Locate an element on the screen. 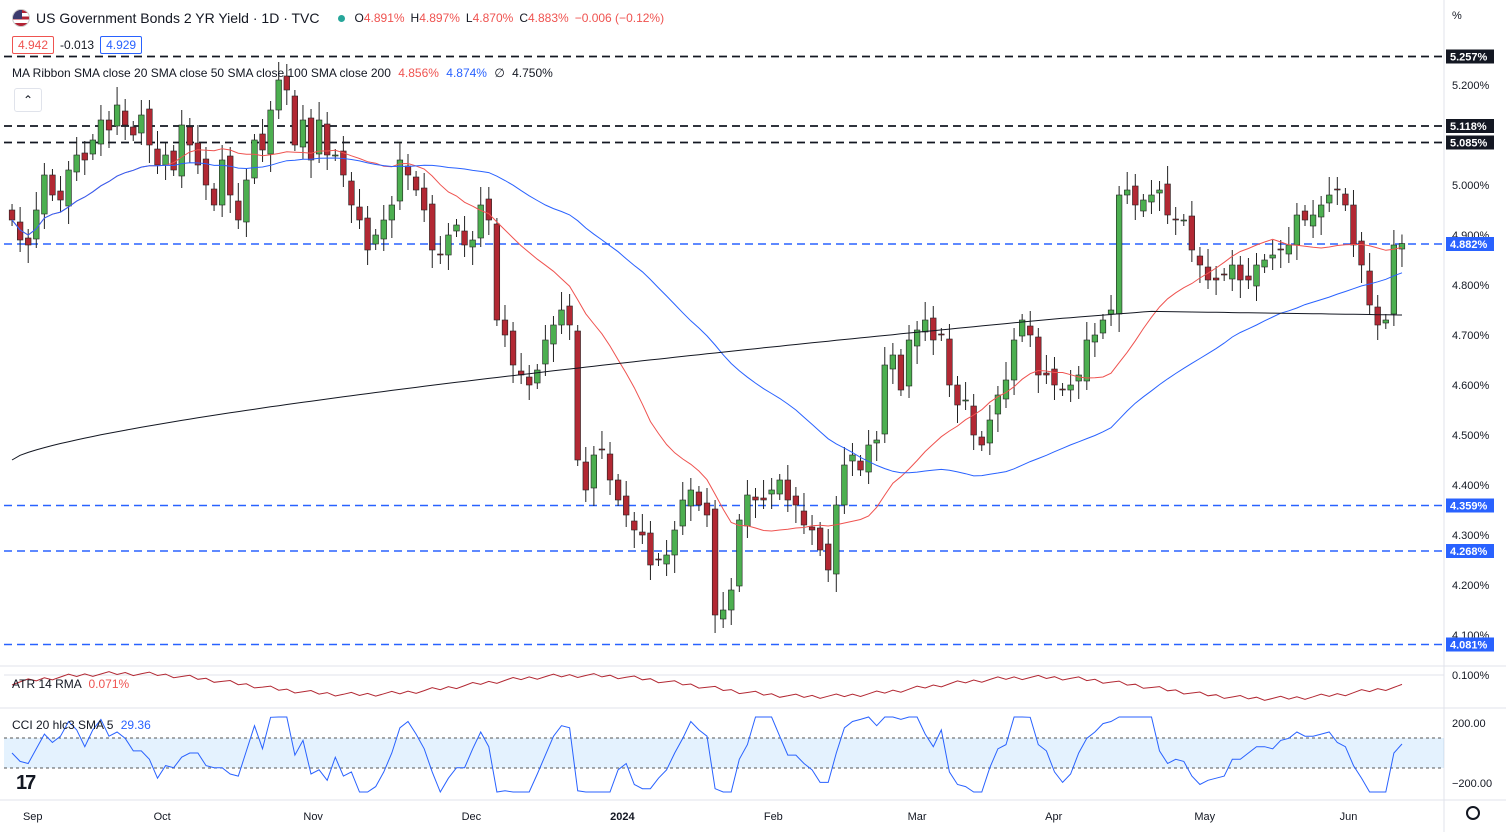 The width and height of the screenshot is (1506, 832). x-tick-label: Nov is located at coordinates (313, 817).